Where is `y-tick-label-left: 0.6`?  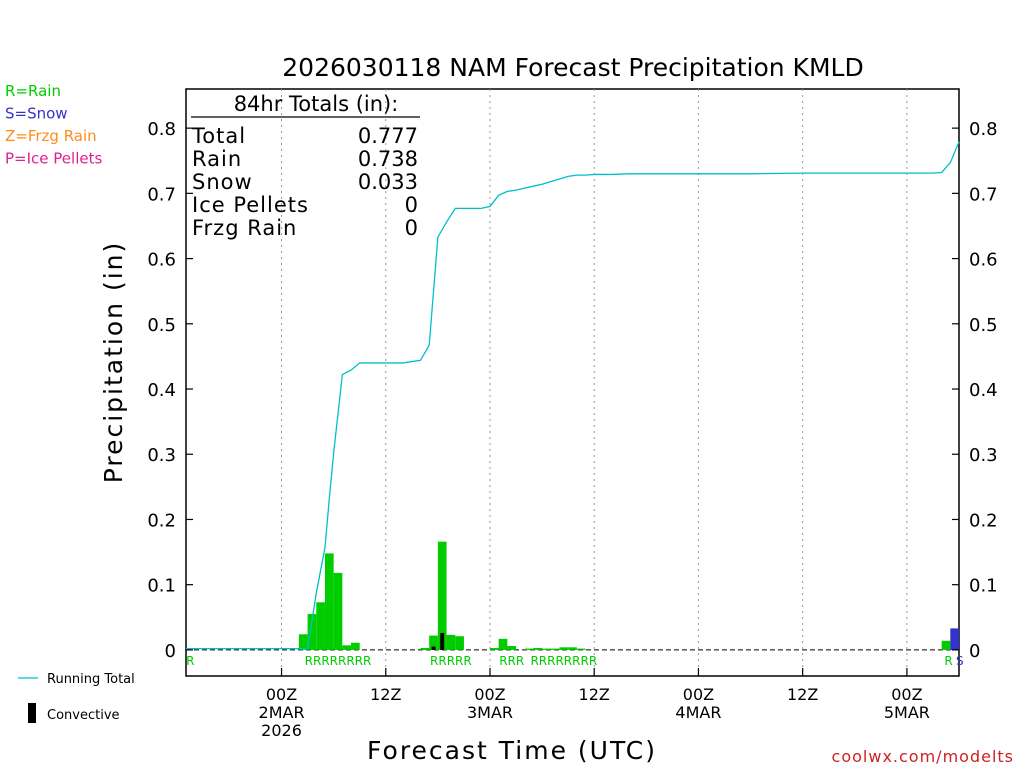
y-tick-label-left: 0.6 is located at coordinates (161, 260).